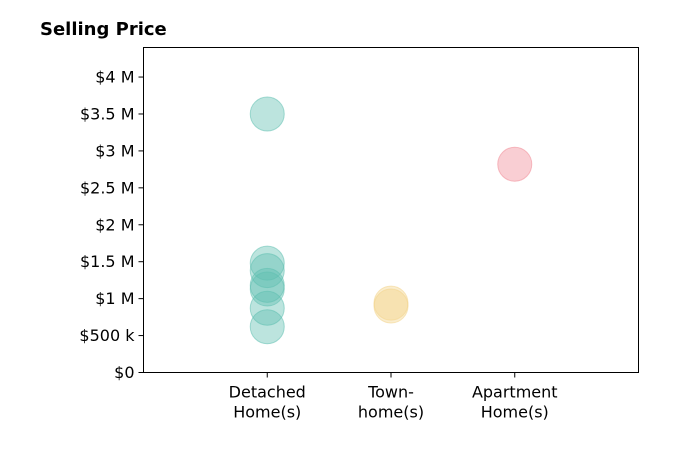  Describe the element at coordinates (391, 402) in the screenshot. I see `x-tick-label: Town-home(s)` at that location.